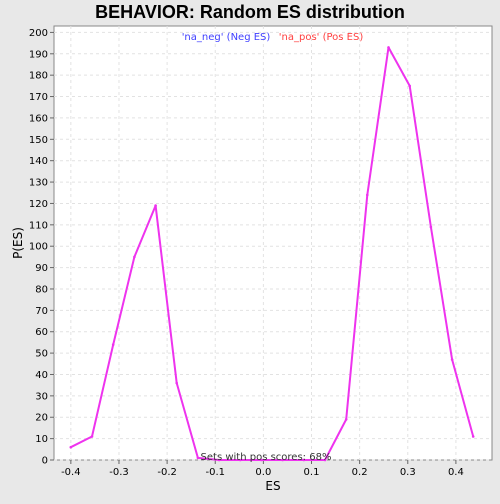  What do you see at coordinates (38, 247) in the screenshot?
I see `y-tick-label: 100` at bounding box center [38, 247].